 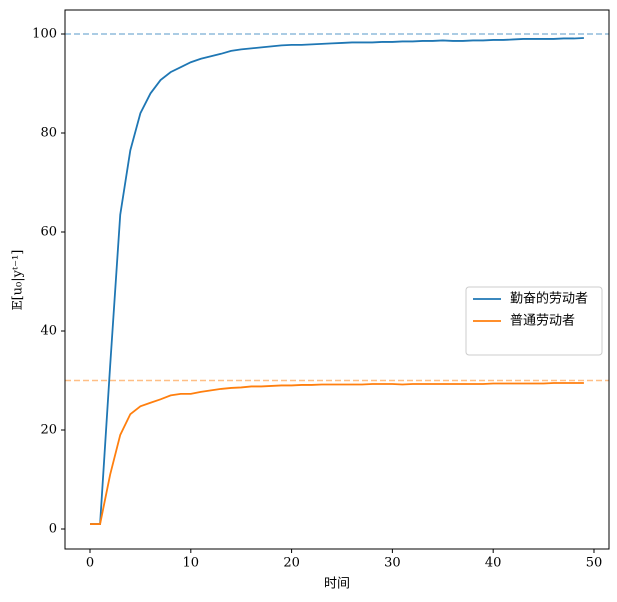 I want to click on legend-label: 普通劳动者, so click(x=542, y=321).